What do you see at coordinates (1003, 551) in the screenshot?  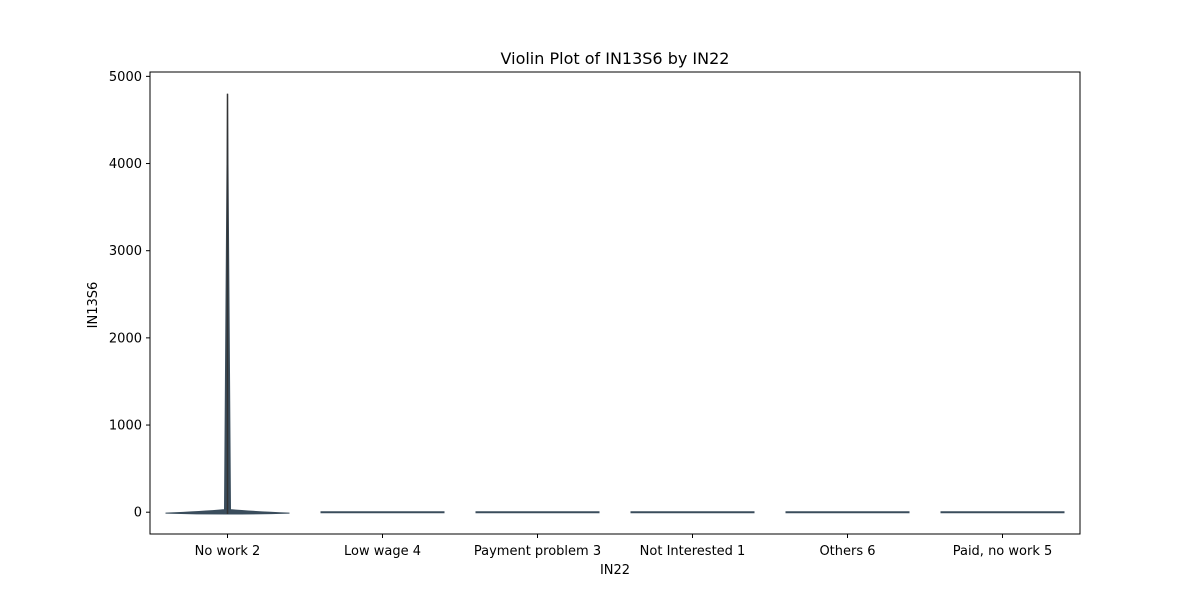 I see `x-tick-label: Paid, no work 5` at bounding box center [1003, 551].